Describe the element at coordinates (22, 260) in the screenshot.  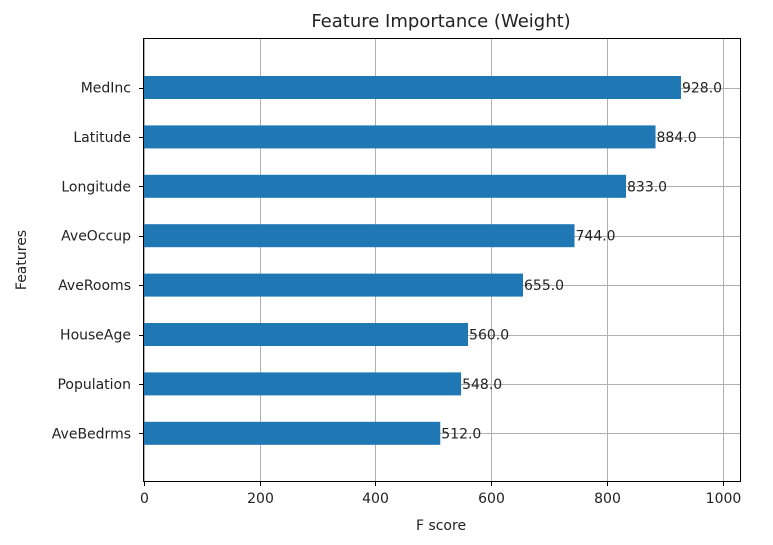
I see `y-axis-label: Features` at that location.